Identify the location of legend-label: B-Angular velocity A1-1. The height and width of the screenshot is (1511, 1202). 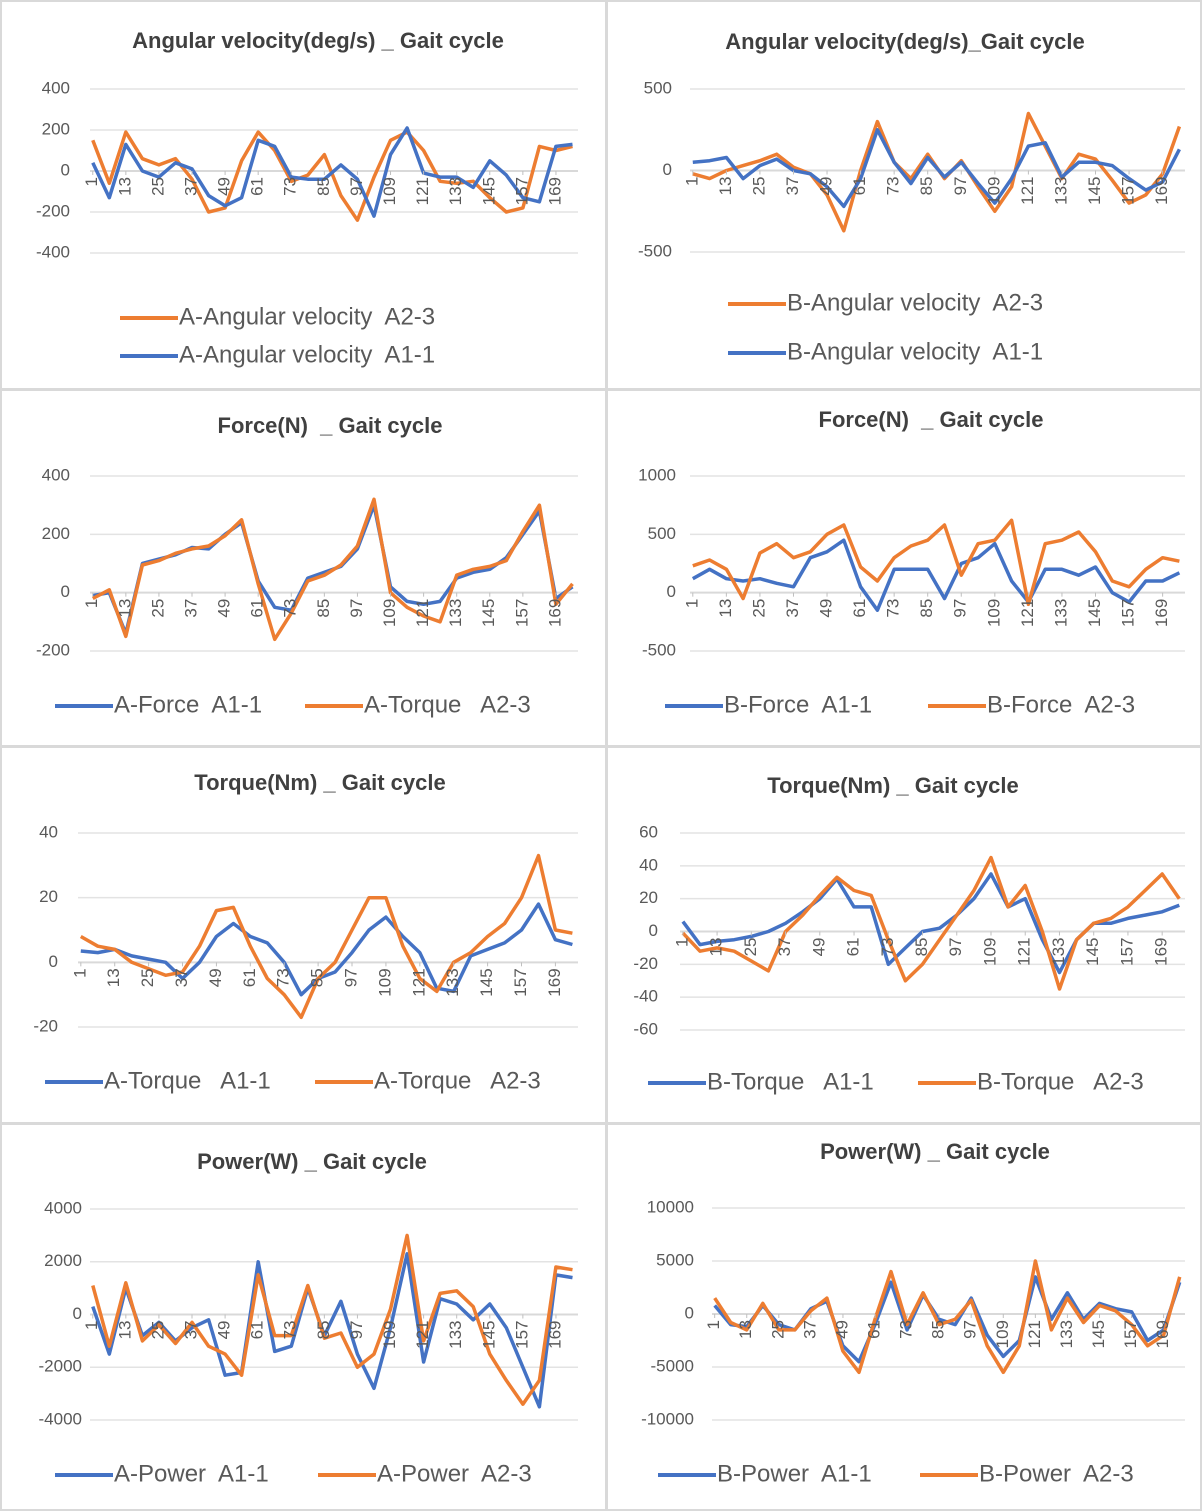
(915, 351).